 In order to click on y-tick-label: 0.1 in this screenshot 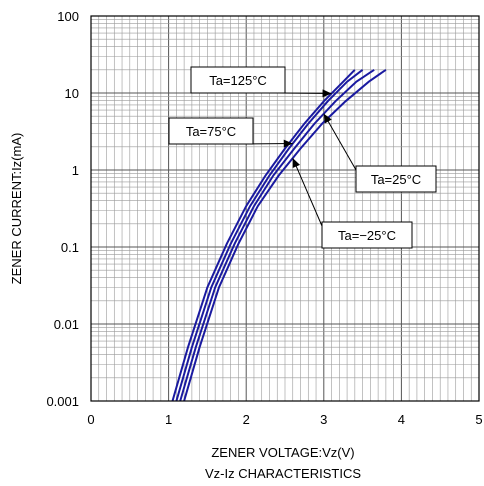, I will do `click(70, 247)`.